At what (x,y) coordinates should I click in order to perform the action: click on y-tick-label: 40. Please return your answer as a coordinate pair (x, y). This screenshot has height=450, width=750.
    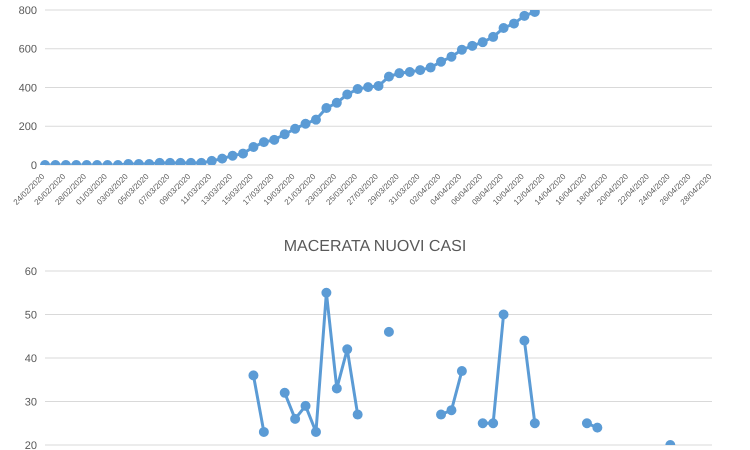
    Looking at the image, I should click on (30, 358).